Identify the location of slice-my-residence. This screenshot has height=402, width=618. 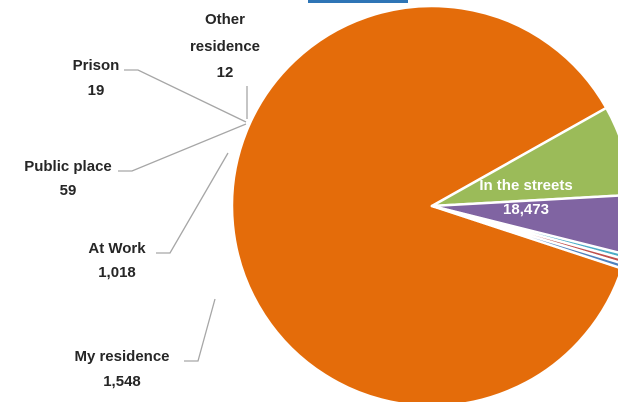
(524, 157).